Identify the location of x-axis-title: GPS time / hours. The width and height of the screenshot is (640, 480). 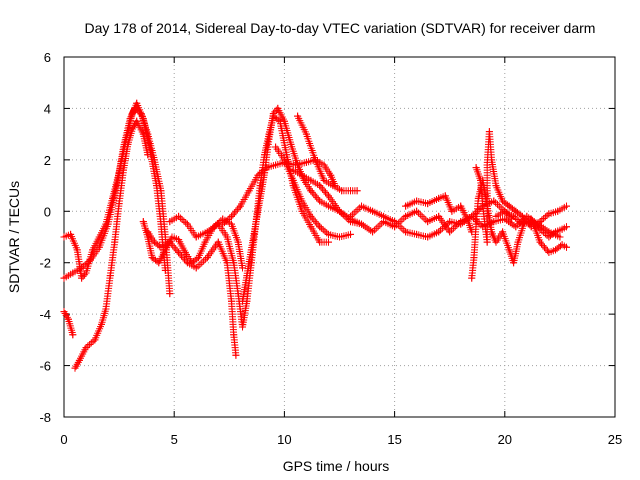
(336, 466).